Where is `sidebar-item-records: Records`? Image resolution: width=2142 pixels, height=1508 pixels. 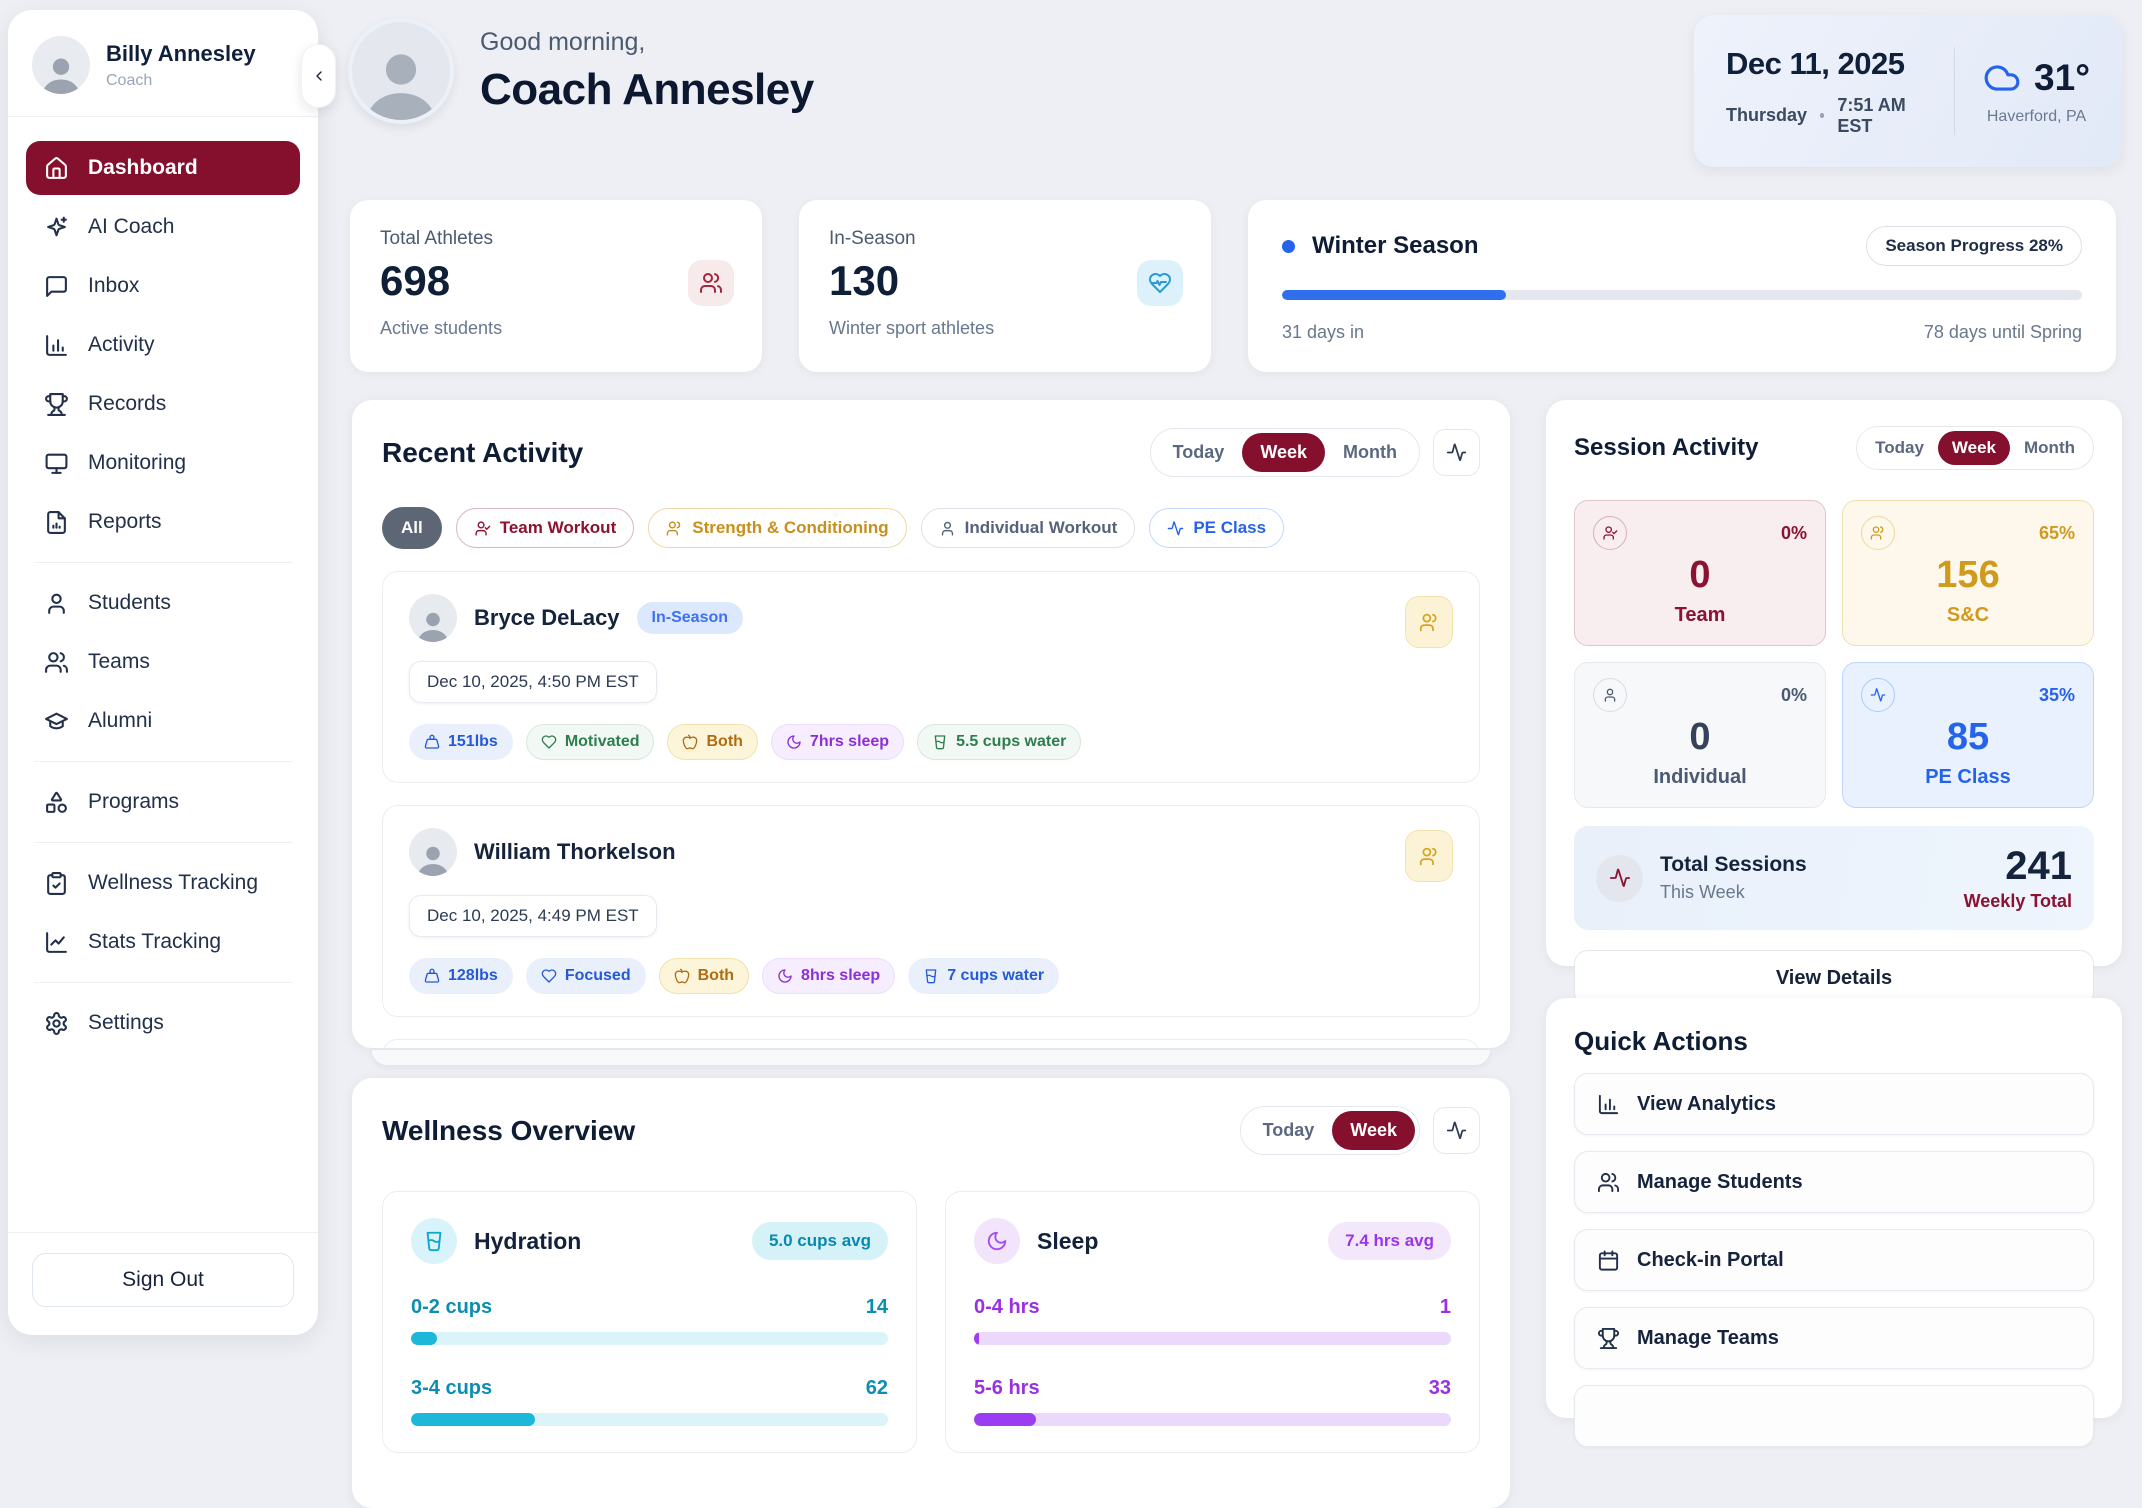
sidebar-item-records: Records is located at coordinates (163, 404).